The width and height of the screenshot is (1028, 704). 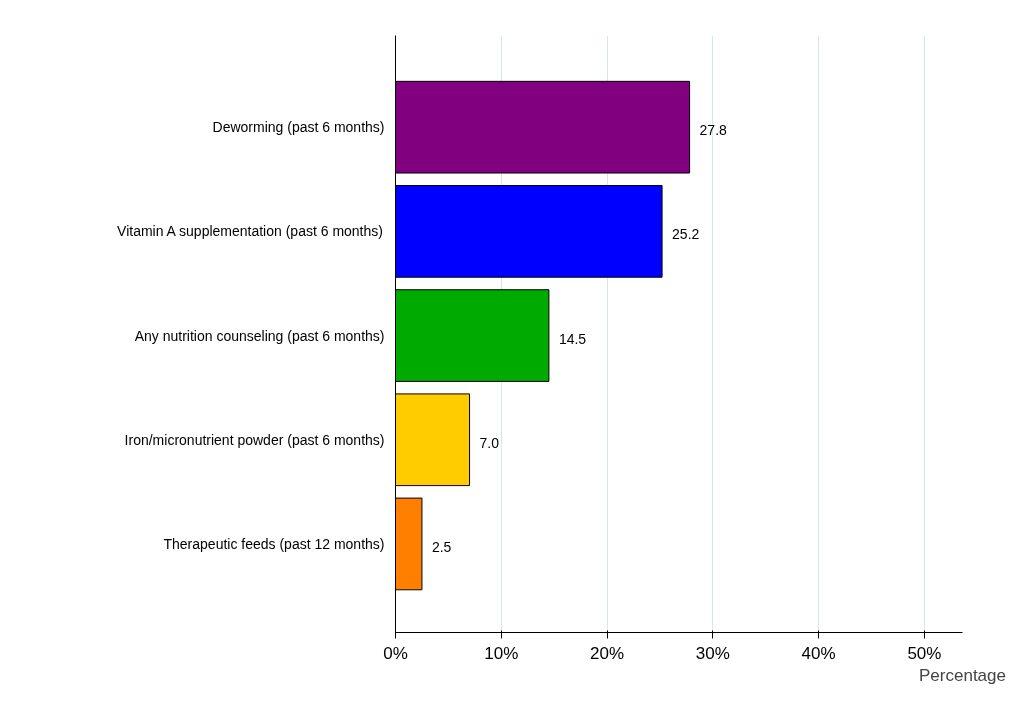 What do you see at coordinates (962, 675) in the screenshot?
I see `x-axis-title: Percentage` at bounding box center [962, 675].